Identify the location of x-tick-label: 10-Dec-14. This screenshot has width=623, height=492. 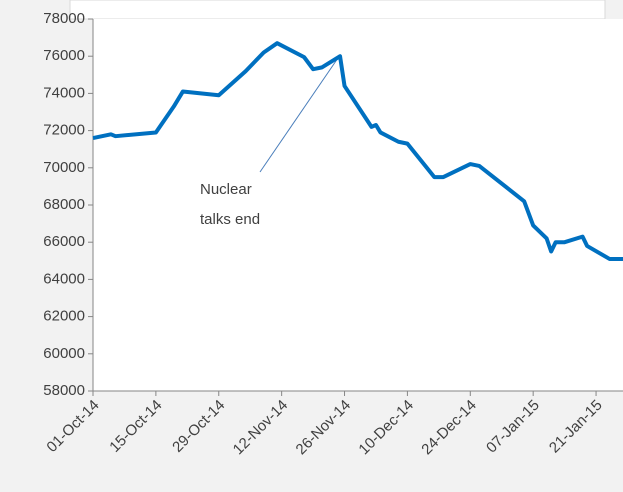
(386, 428).